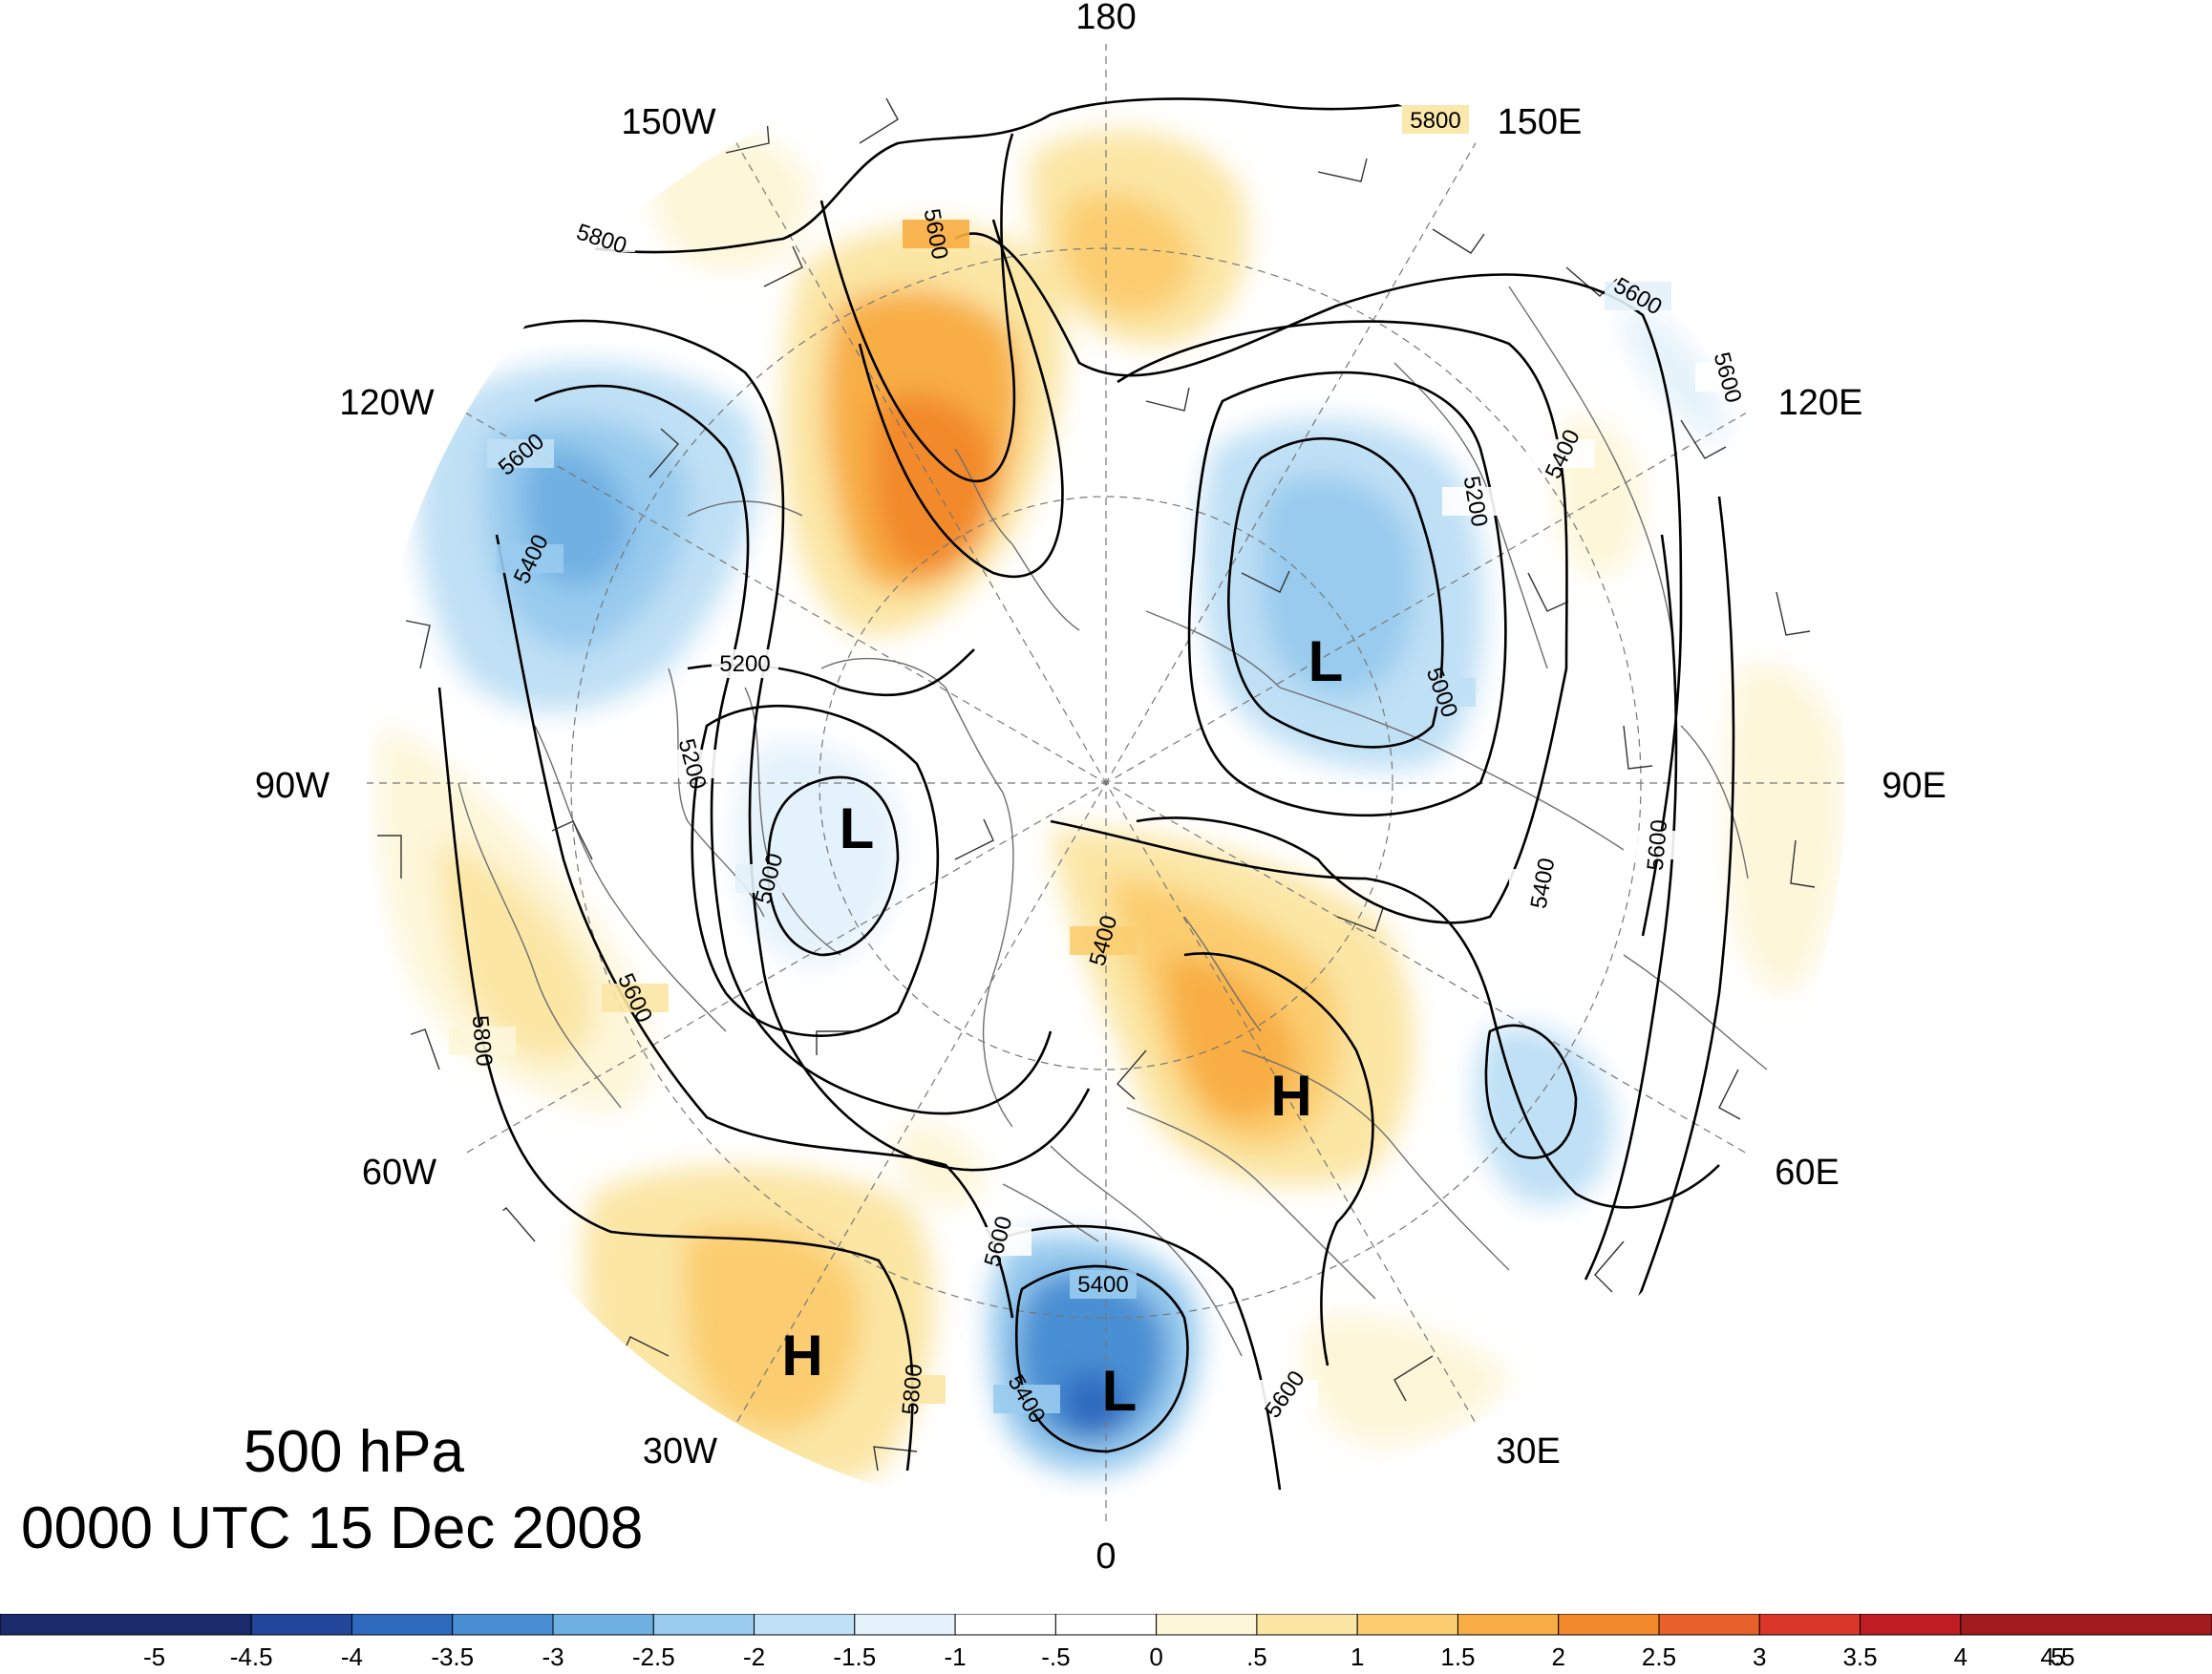  I want to click on contour-5600-pacific, so click(1318, 584).